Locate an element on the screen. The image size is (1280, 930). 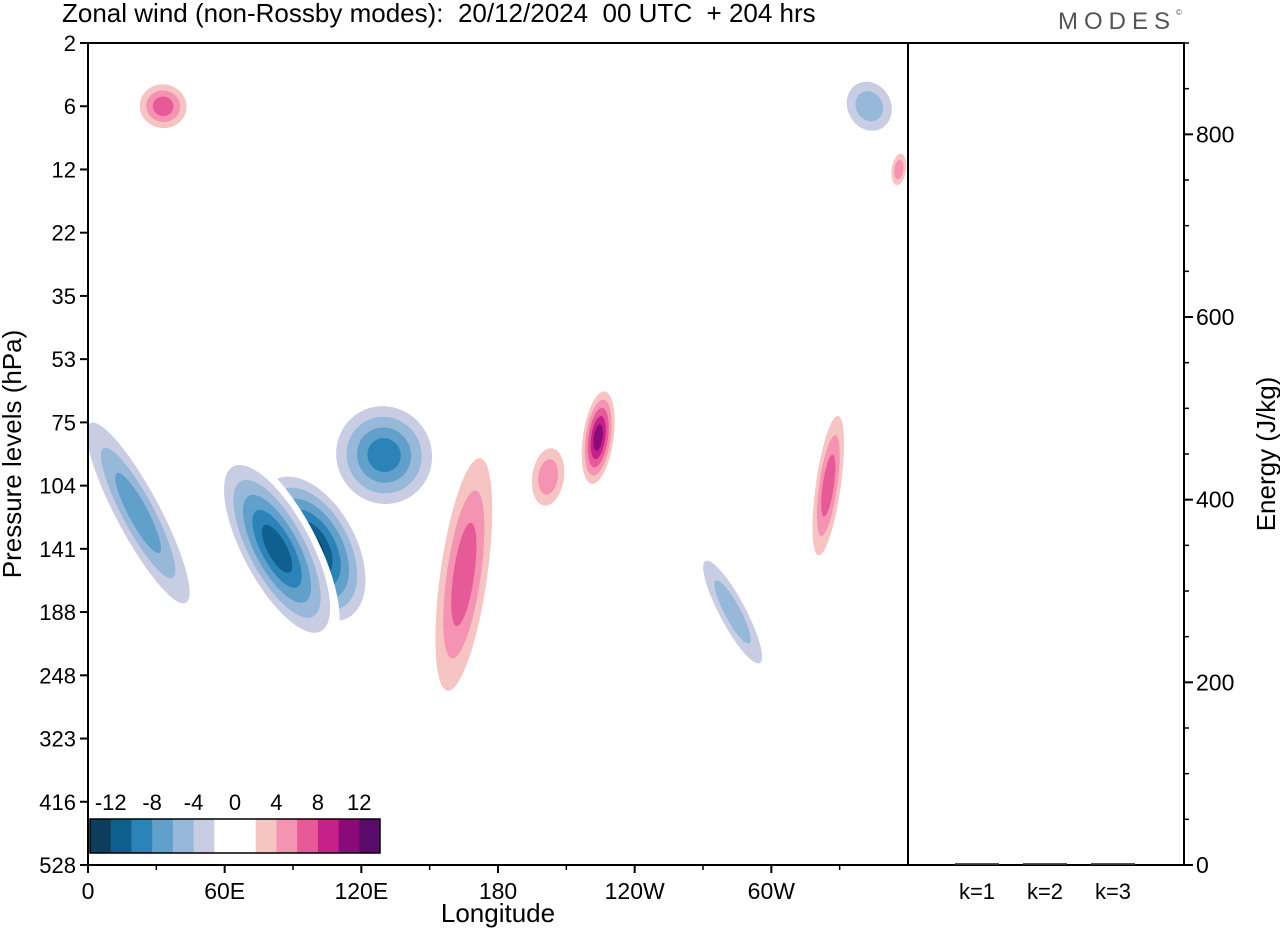
y-axis: 2 6 12 22 35 53 75 104 141 188 248 323 416 528 is located at coordinates (63, 454).